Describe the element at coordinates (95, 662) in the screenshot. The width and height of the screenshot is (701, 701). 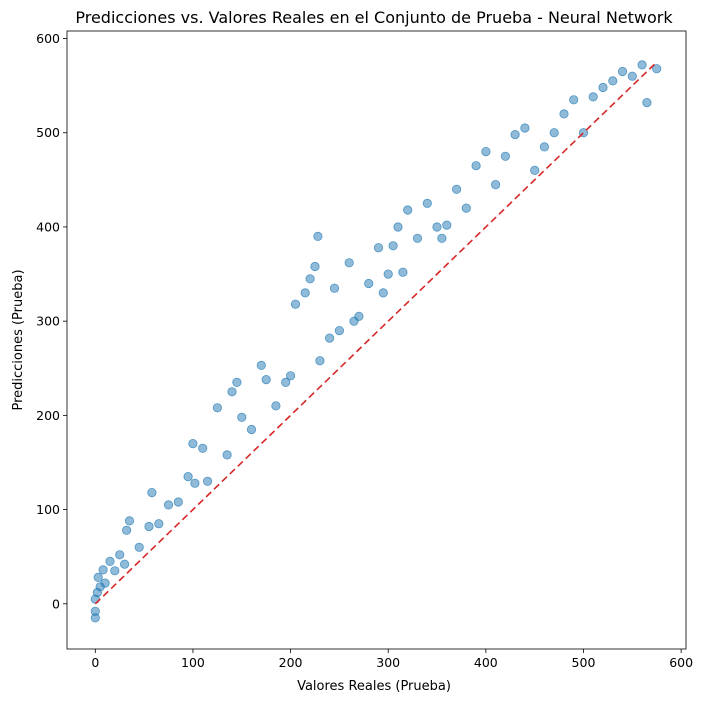
I see `x-tick-label: 0` at that location.